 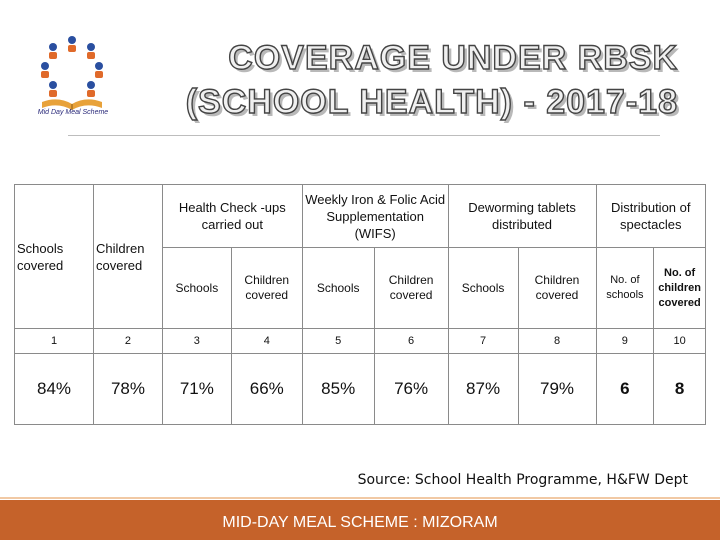 I want to click on header-health-check: Health Check -ups carried out, so click(x=232, y=216).